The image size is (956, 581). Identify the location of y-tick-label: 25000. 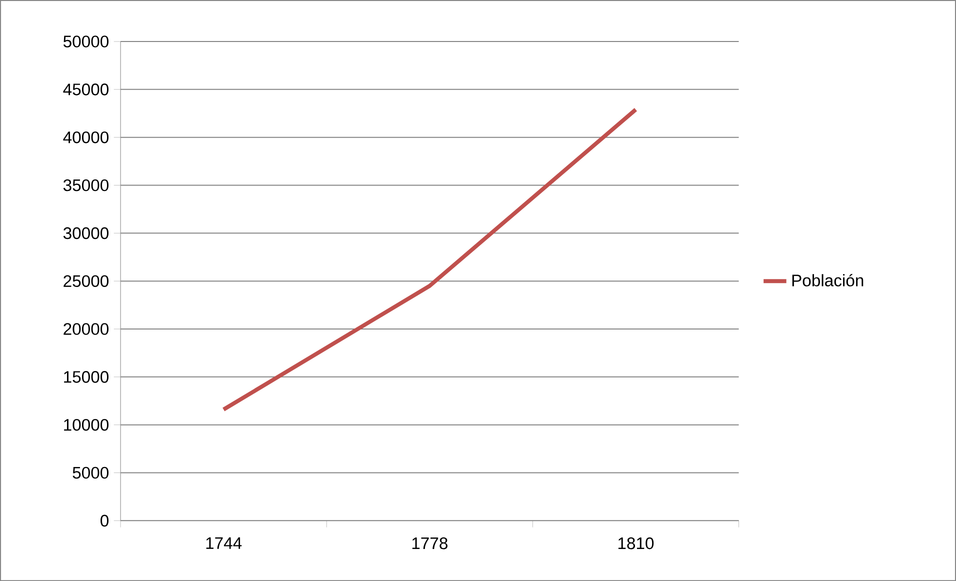
(86, 281).